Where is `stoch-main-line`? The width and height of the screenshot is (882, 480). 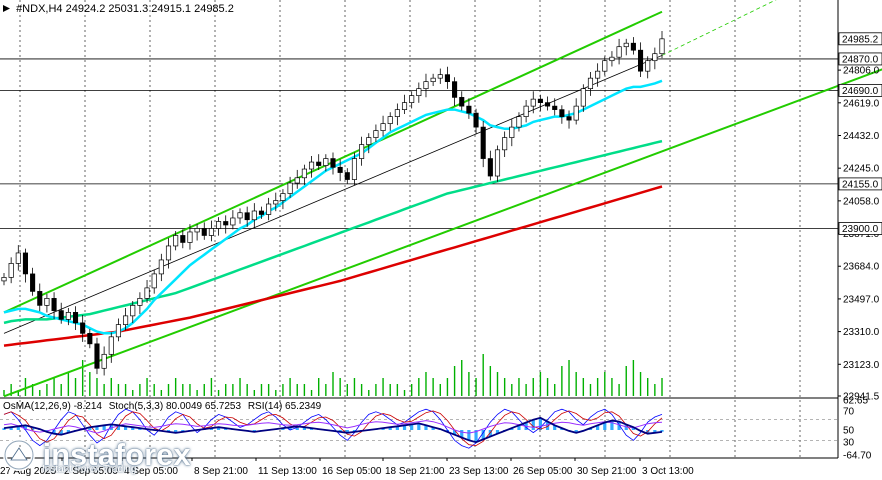
stoch-main-line is located at coordinates (333, 428).